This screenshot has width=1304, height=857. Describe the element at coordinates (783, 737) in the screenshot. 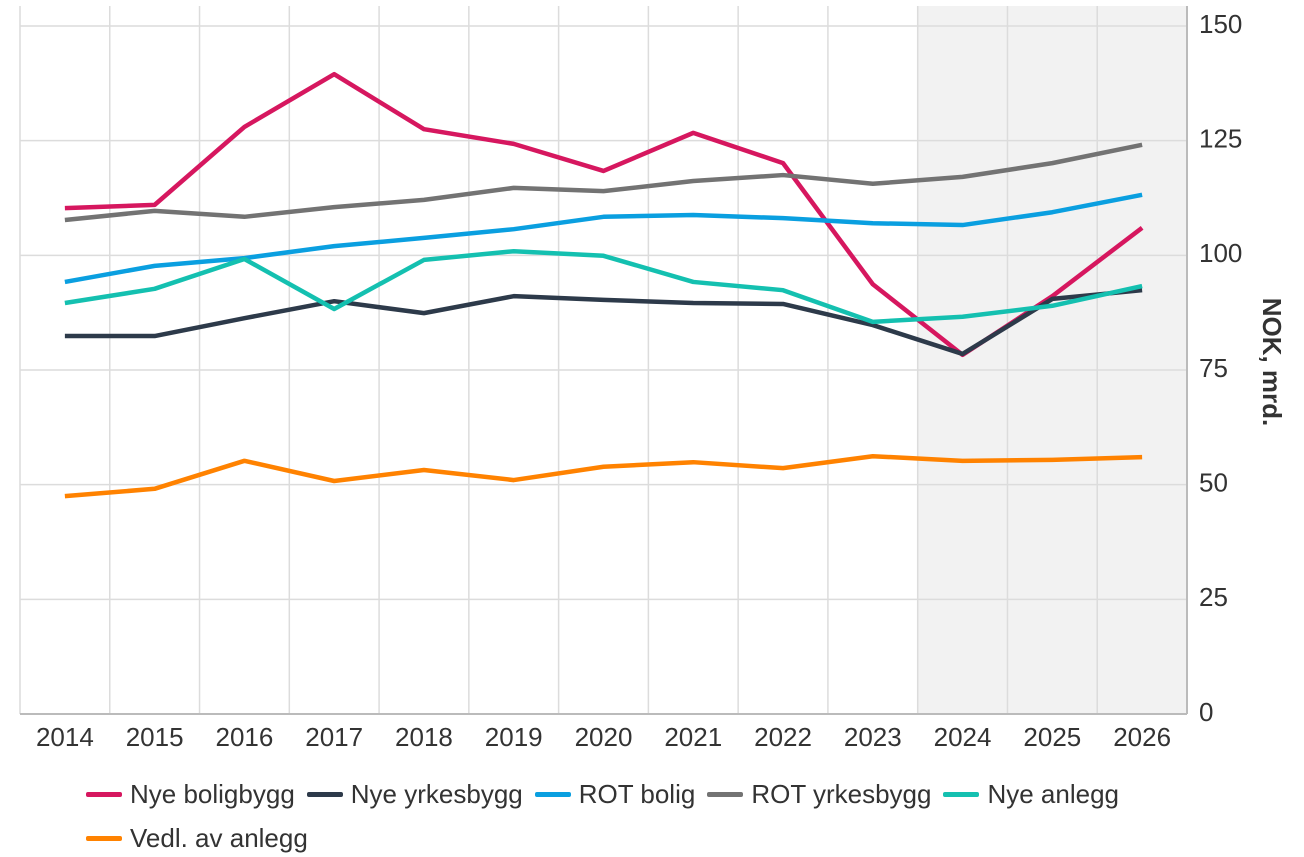

I see `x-tick-label: 2022` at that location.